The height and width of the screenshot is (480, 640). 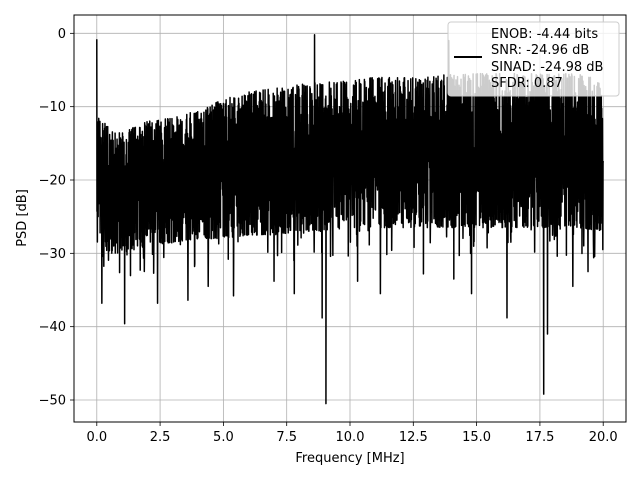 I want to click on legend-entry-sinad: SINAD: -24.98 dB, so click(x=547, y=67).